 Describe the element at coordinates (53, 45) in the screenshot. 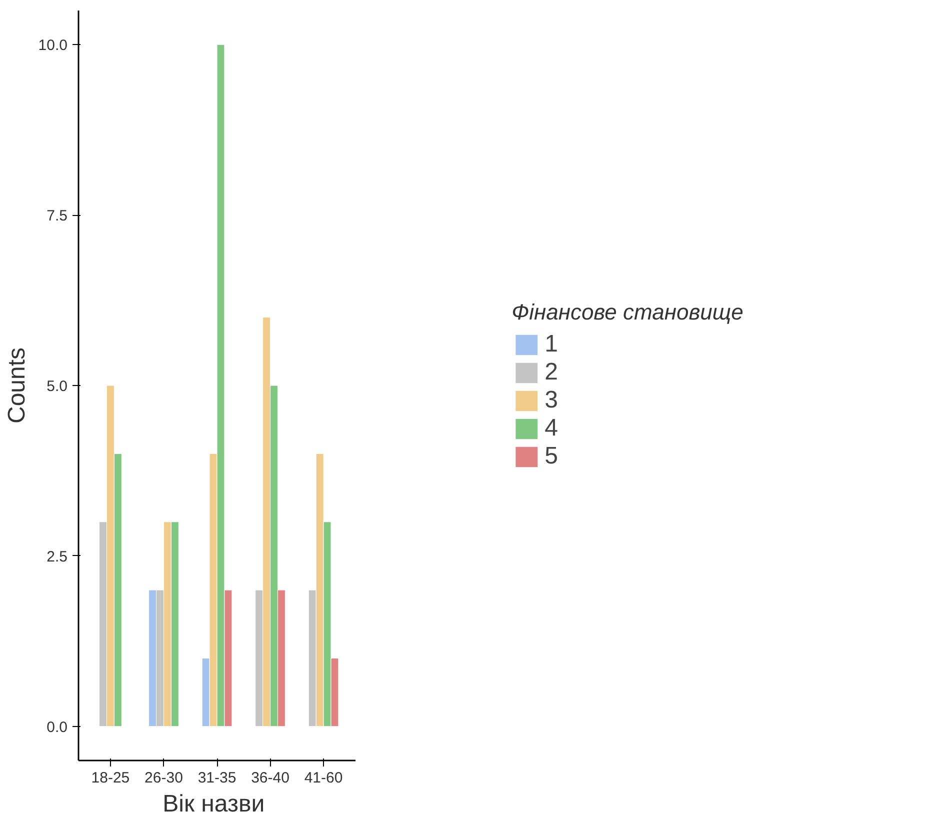

I see `y-tick-label: 10.0` at that location.